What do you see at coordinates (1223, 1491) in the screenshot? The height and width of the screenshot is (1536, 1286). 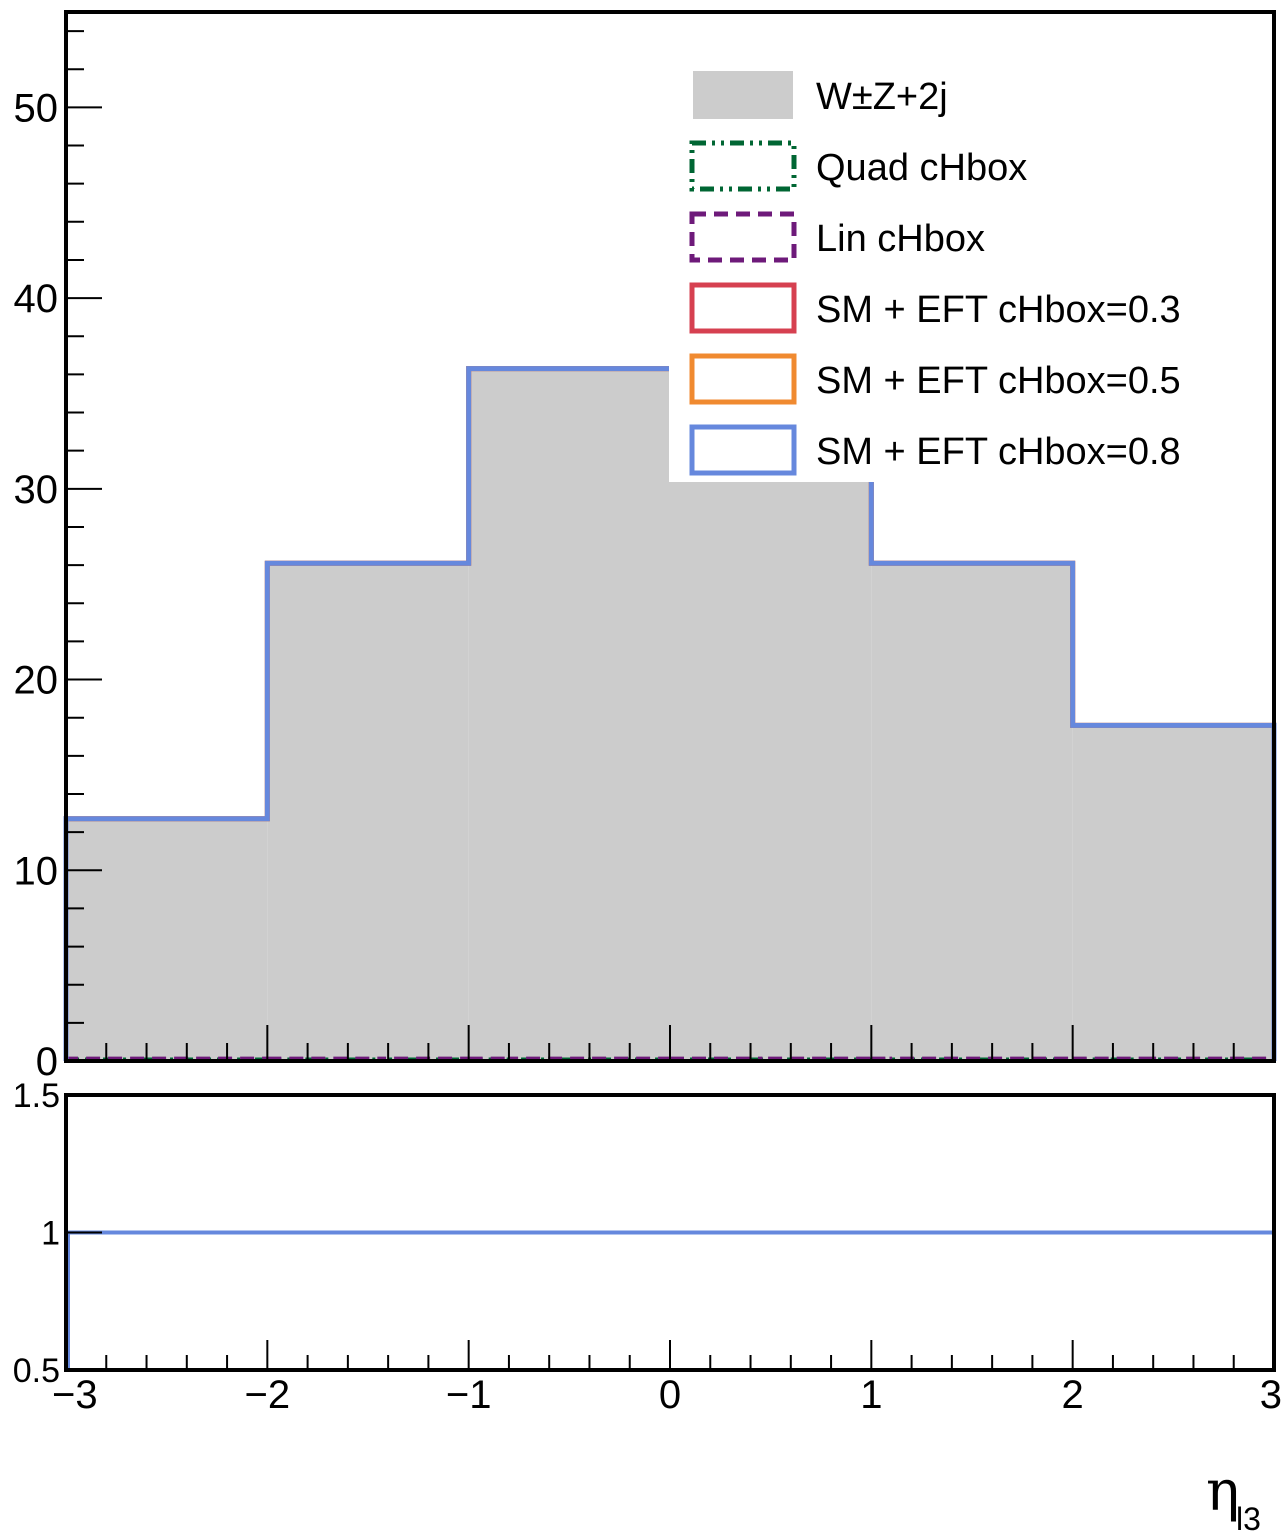 I see `x-axis-title: η` at bounding box center [1223, 1491].